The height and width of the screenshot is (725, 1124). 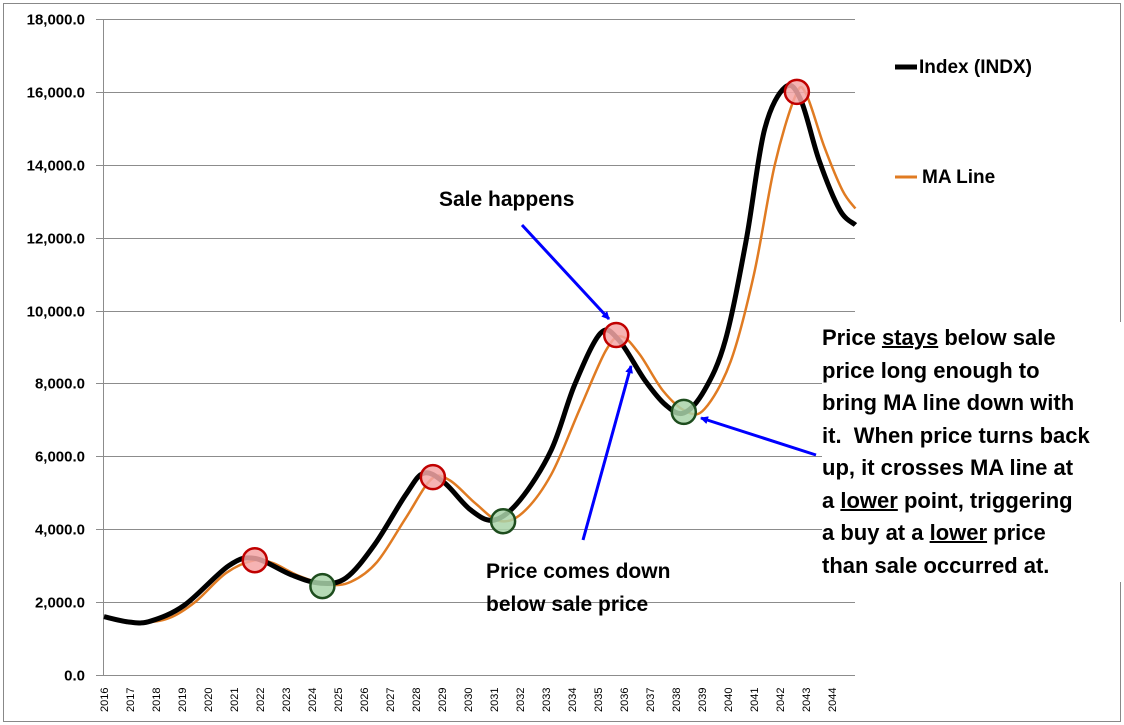 I want to click on annotation-sale-happens: Sale happens, so click(x=506, y=199).